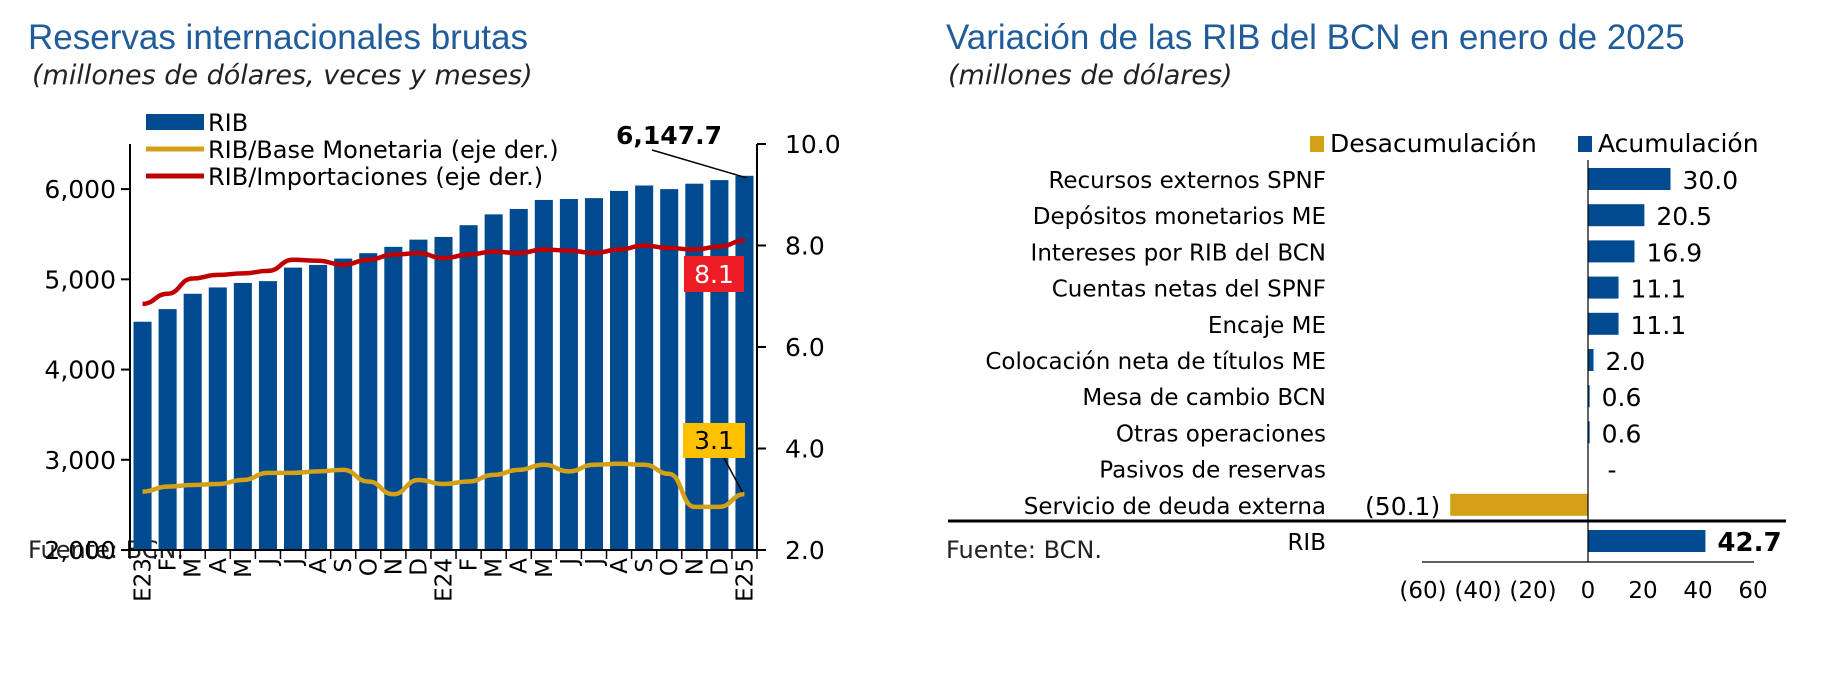 This screenshot has height=694, width=1828. What do you see at coordinates (1711, 180) in the screenshot?
I see `value-label: 30.0` at bounding box center [1711, 180].